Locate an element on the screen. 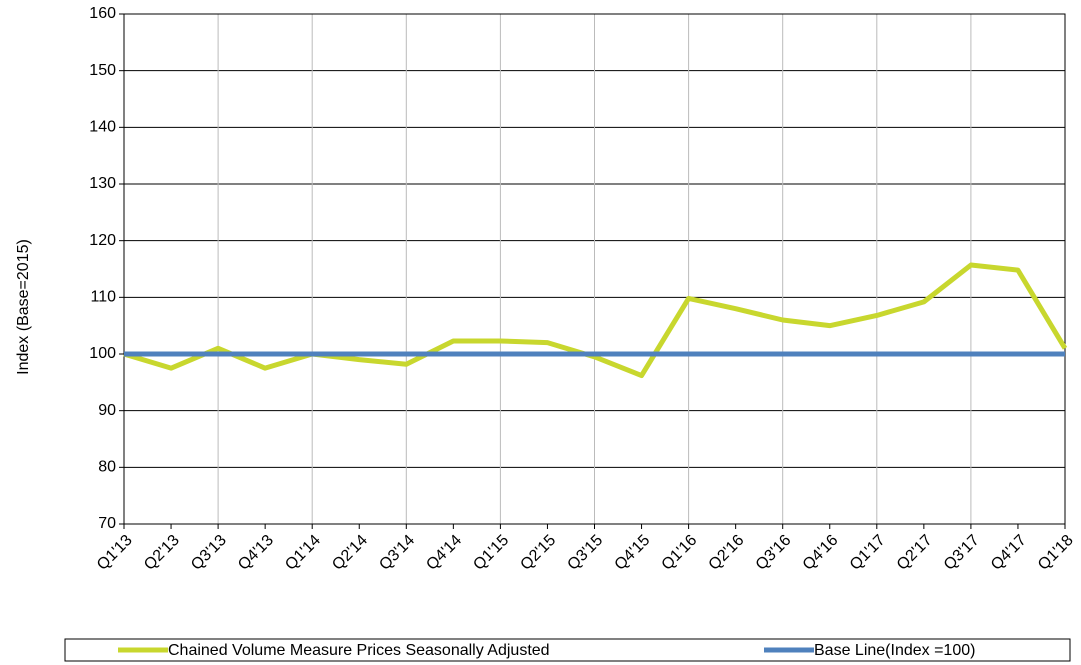 This screenshot has width=1081, height=665. y-tick-label: 100 is located at coordinates (102, 353).